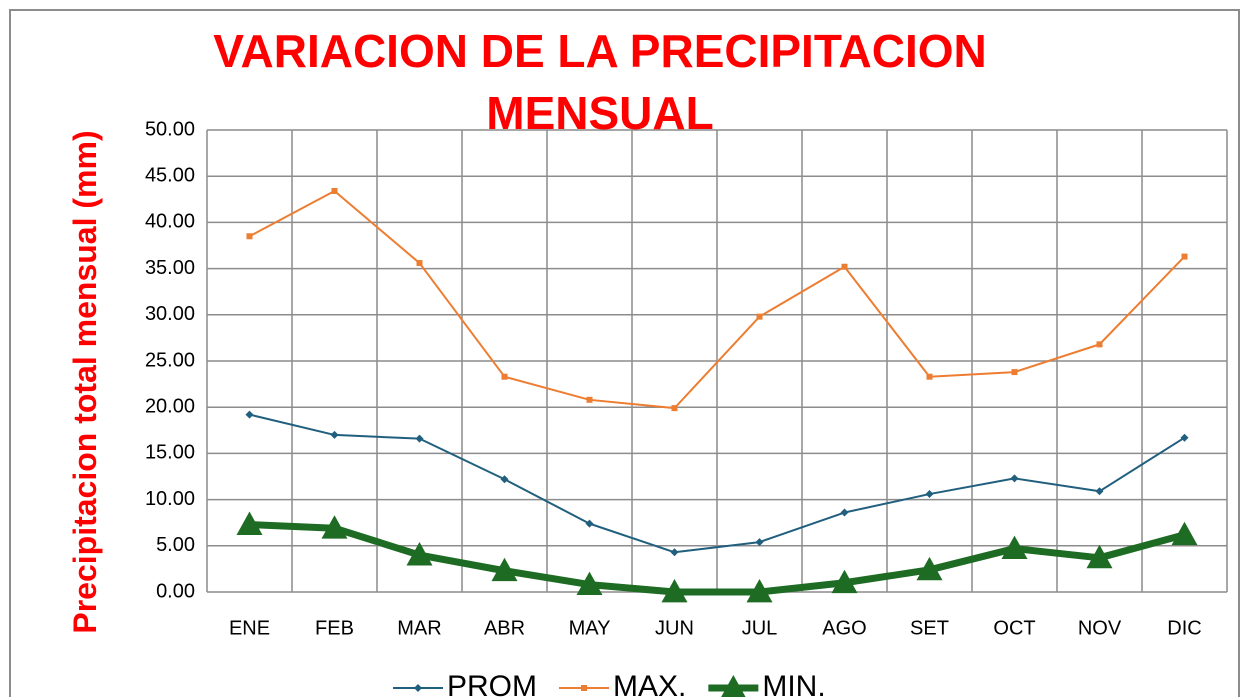 This screenshot has height=697, width=1249. What do you see at coordinates (674, 628) in the screenshot?
I see `x-tick-label: JUN` at bounding box center [674, 628].